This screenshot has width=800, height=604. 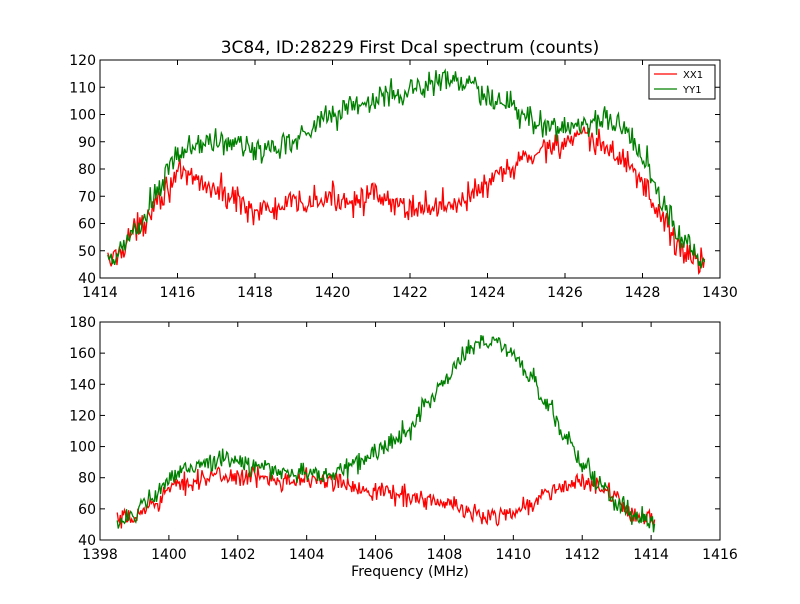 What do you see at coordinates (82, 88) in the screenshot?
I see `y-tick-label: 110` at bounding box center [82, 88].